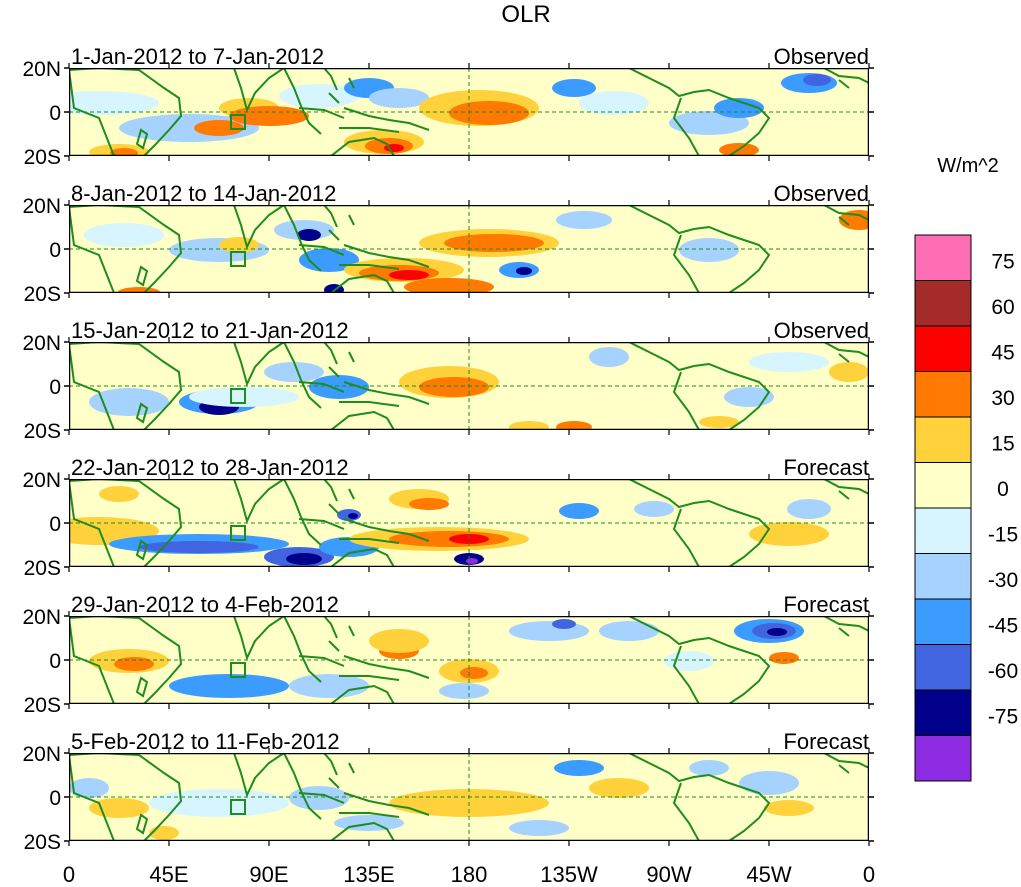 The width and height of the screenshot is (1021, 887). What do you see at coordinates (479, 388) in the screenshot?
I see `anomaly-field` at bounding box center [479, 388].